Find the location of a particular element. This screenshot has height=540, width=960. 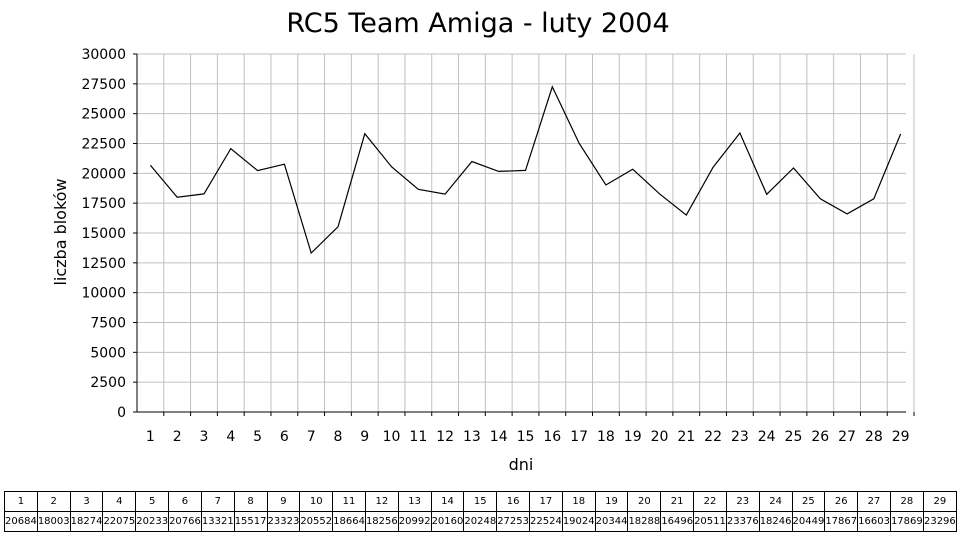

table-day-cell: 21 is located at coordinates (677, 501).